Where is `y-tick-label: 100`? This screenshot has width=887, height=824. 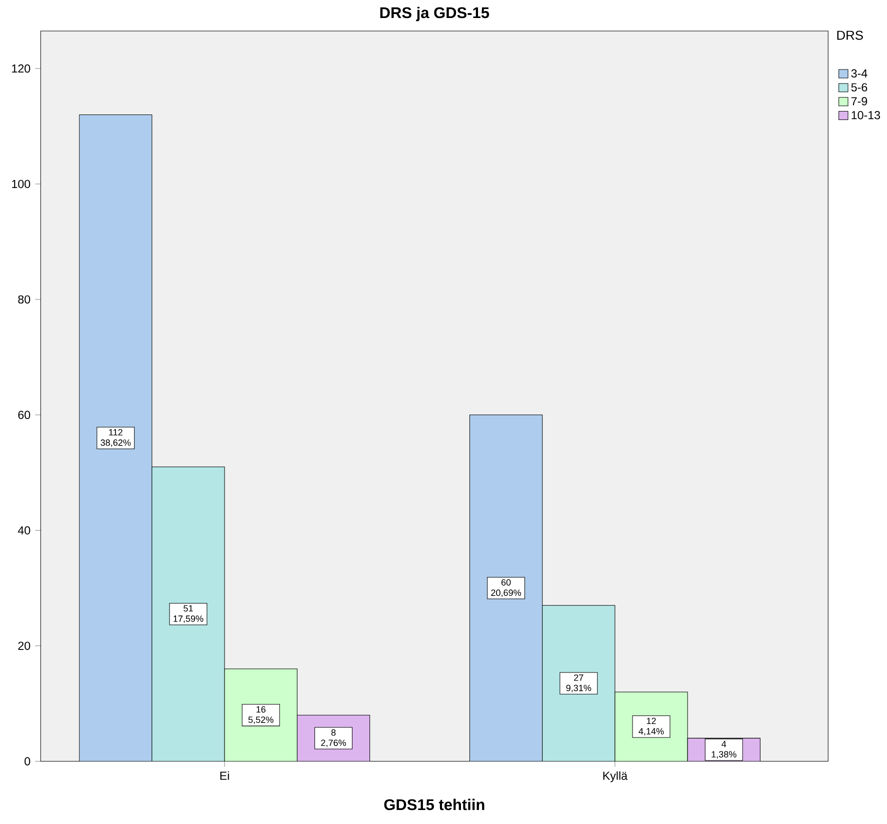
y-tick-label: 100 is located at coordinates (21, 184).